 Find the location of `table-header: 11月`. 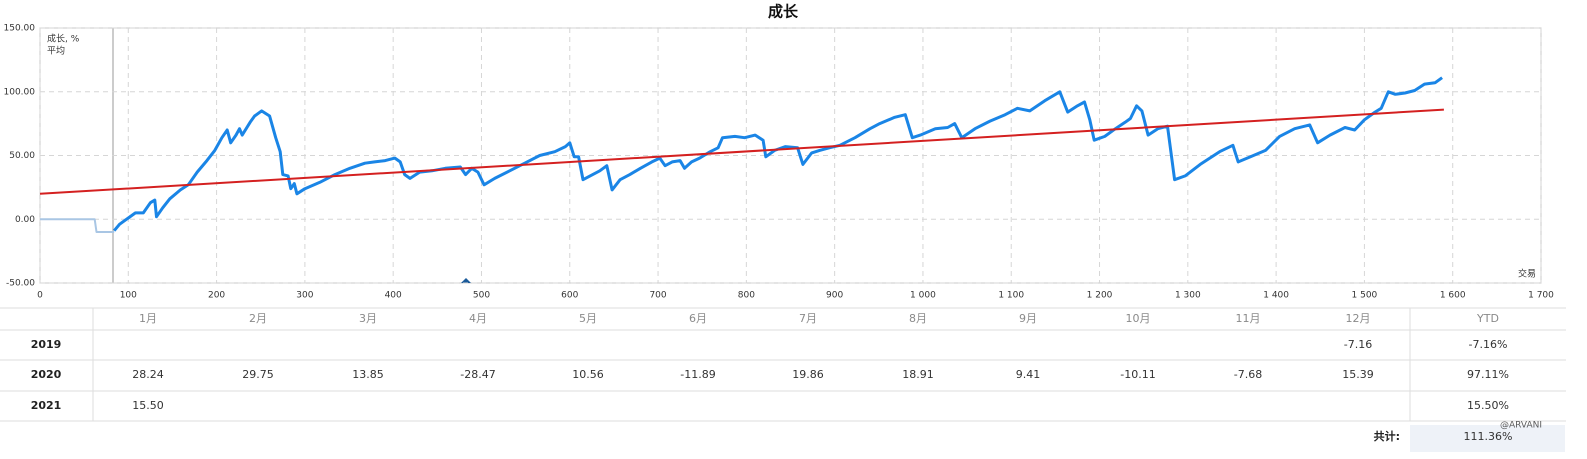

table-header: 11月 is located at coordinates (1248, 318).